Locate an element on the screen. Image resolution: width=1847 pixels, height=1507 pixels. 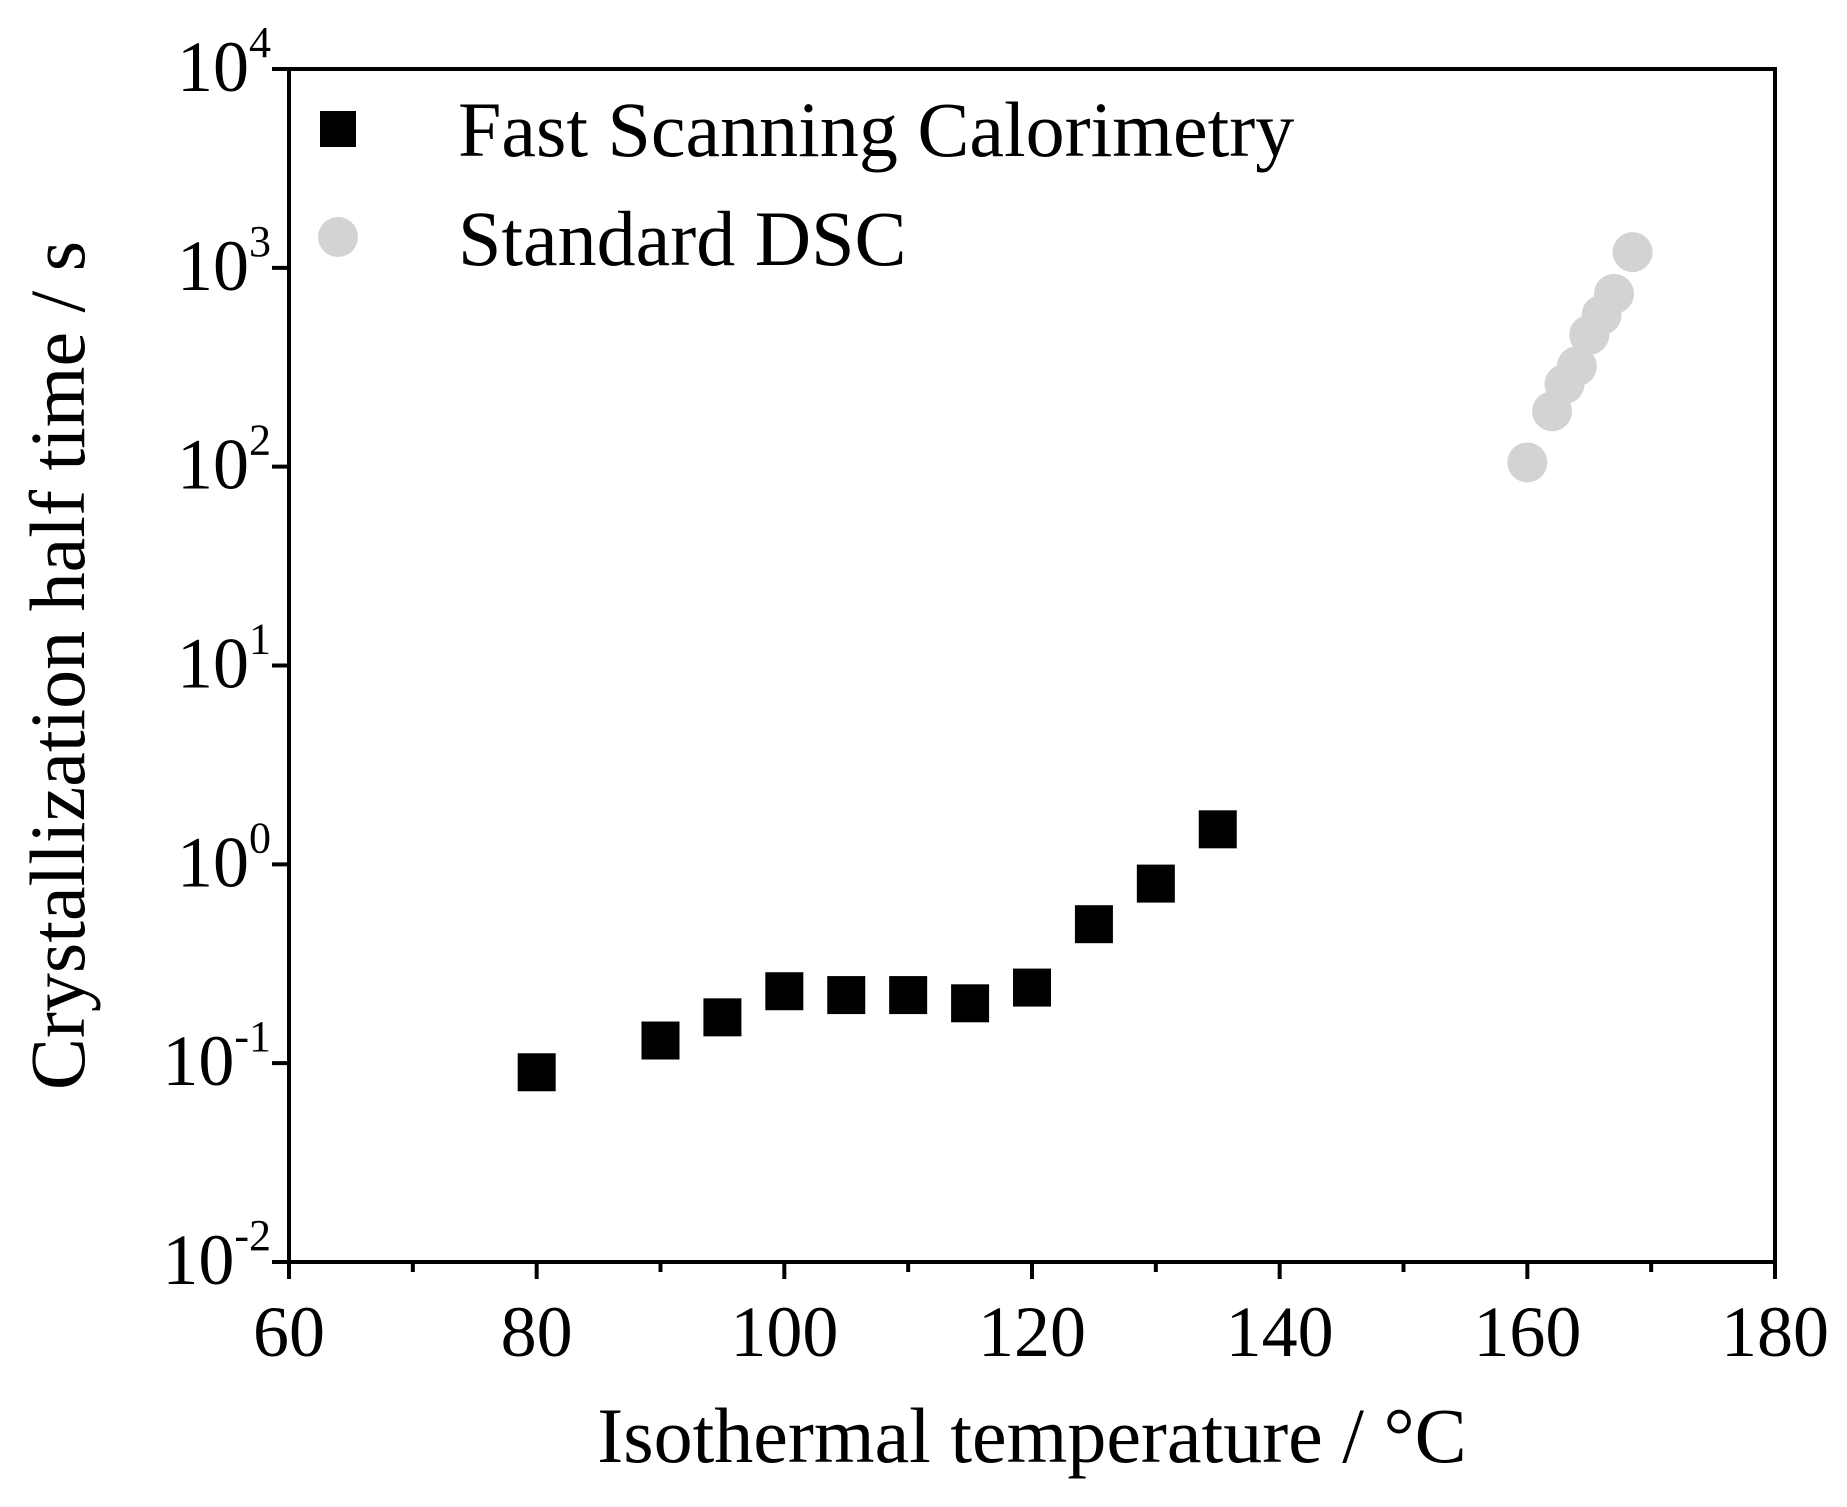
x-tick-label: 140 is located at coordinates (1280, 1332).